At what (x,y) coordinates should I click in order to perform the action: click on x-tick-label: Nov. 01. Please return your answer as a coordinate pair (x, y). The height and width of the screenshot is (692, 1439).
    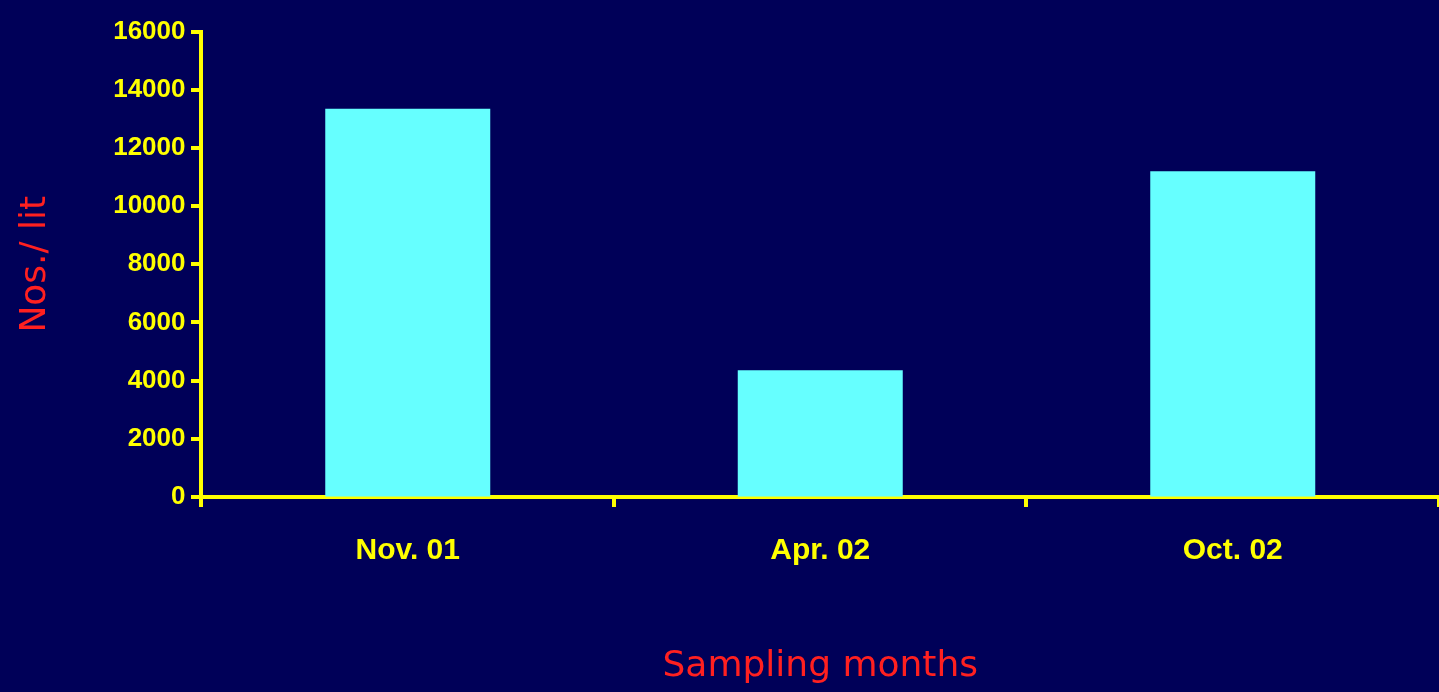
    Looking at the image, I should click on (407, 549).